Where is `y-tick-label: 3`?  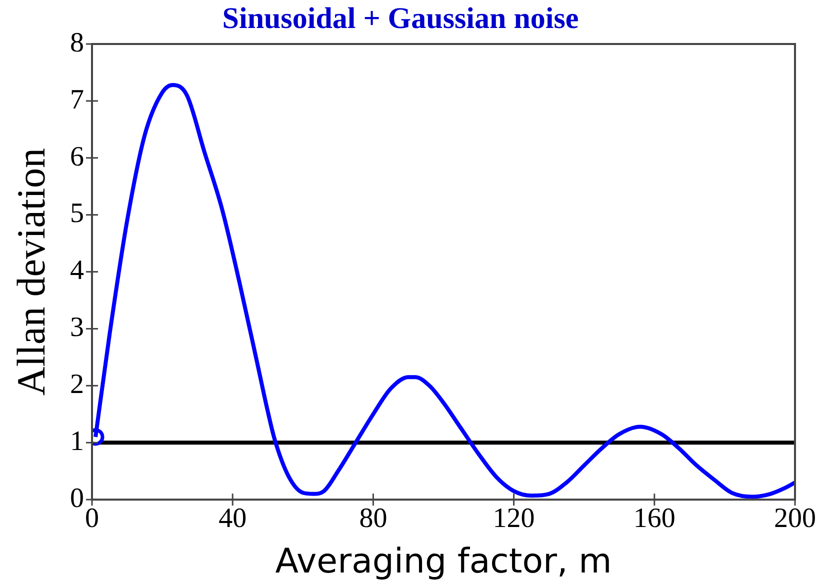 y-tick-label: 3 is located at coordinates (77, 328).